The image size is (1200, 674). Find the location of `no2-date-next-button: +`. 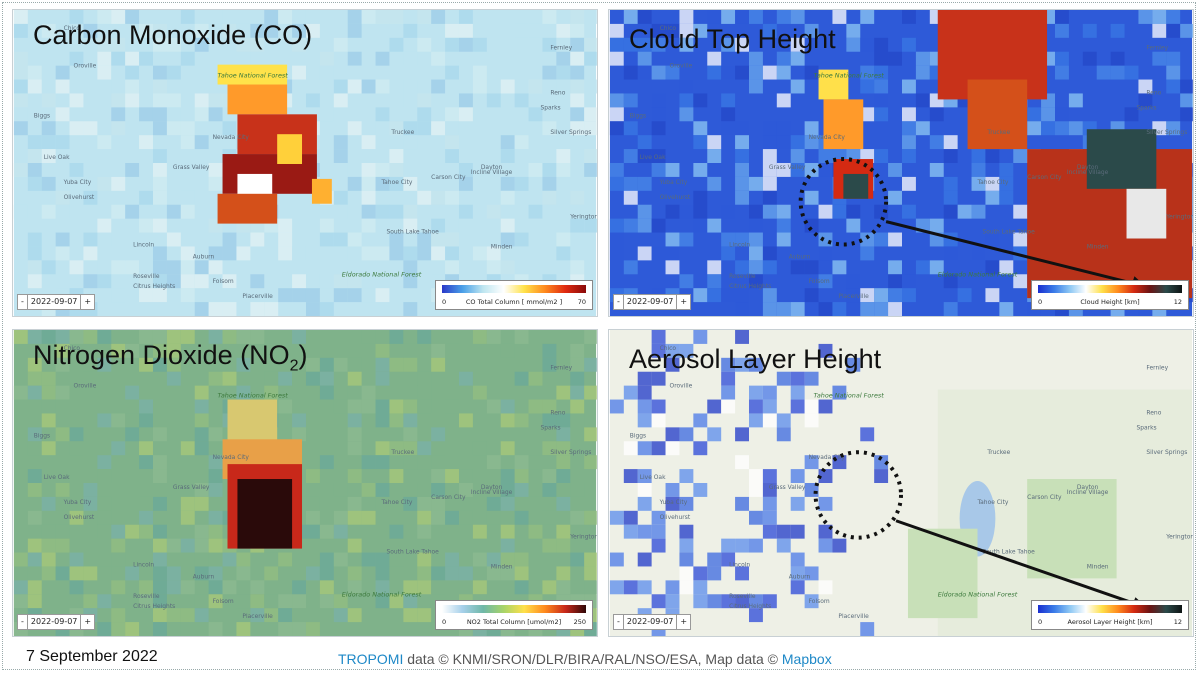

no2-date-next-button: + is located at coordinates (87, 622).